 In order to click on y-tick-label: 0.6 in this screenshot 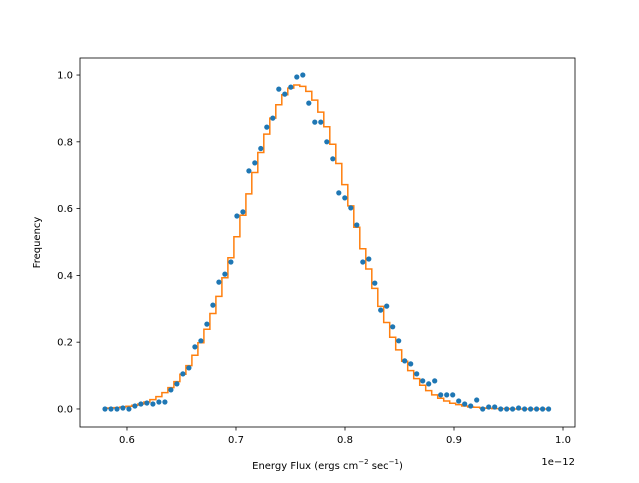, I will do `click(65, 209)`.